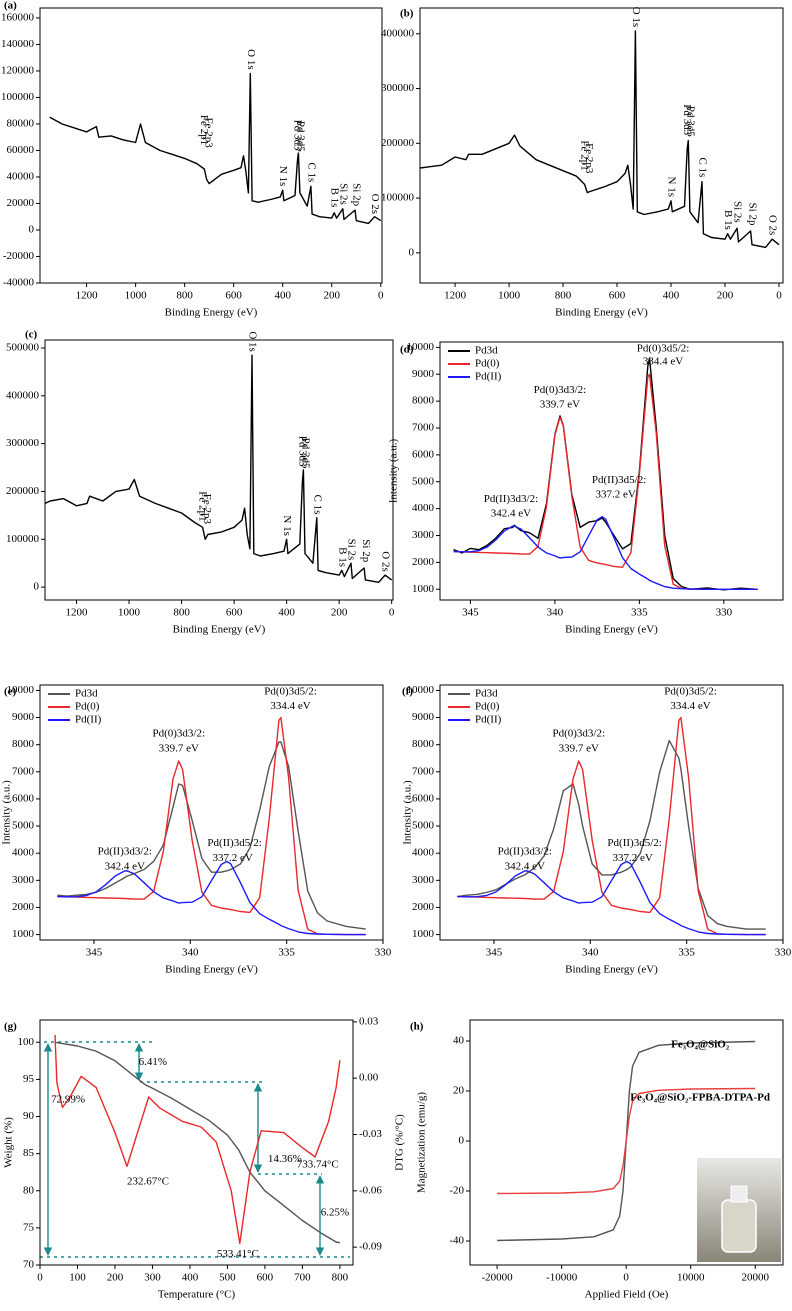  Describe the element at coordinates (302, 1278) in the screenshot. I see `x-tick-label: 700` at that location.